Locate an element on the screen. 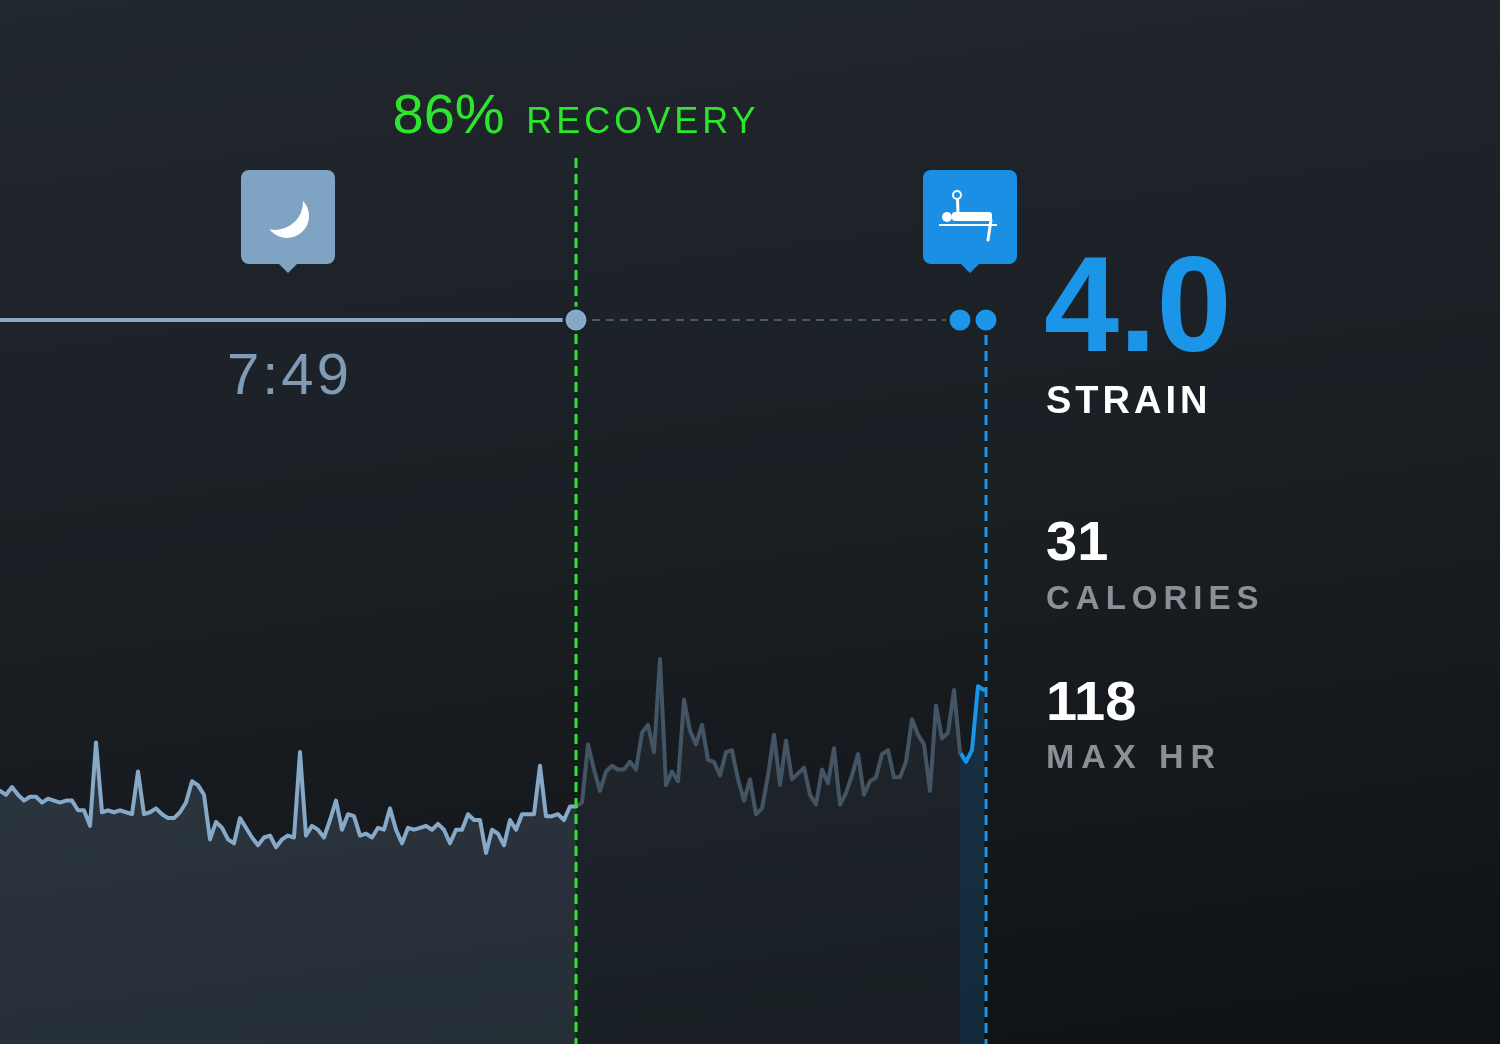  text: 4.0 is located at coordinates (1138, 304).